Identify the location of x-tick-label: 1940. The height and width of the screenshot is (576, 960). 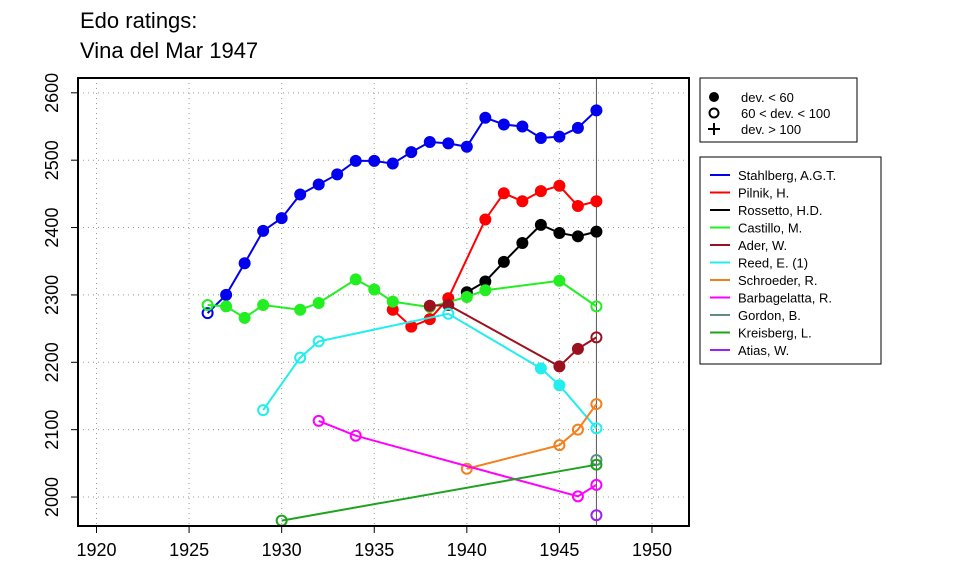
(467, 550).